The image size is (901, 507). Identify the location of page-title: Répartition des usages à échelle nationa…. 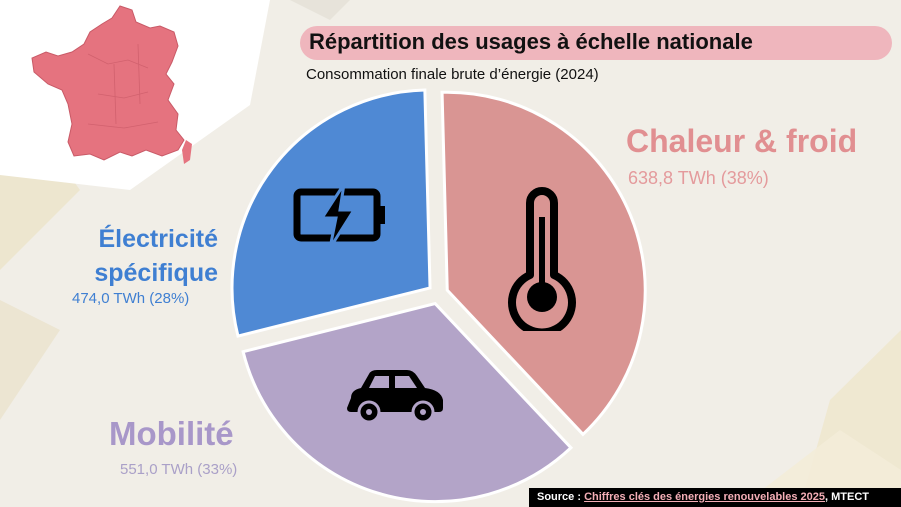
(531, 41).